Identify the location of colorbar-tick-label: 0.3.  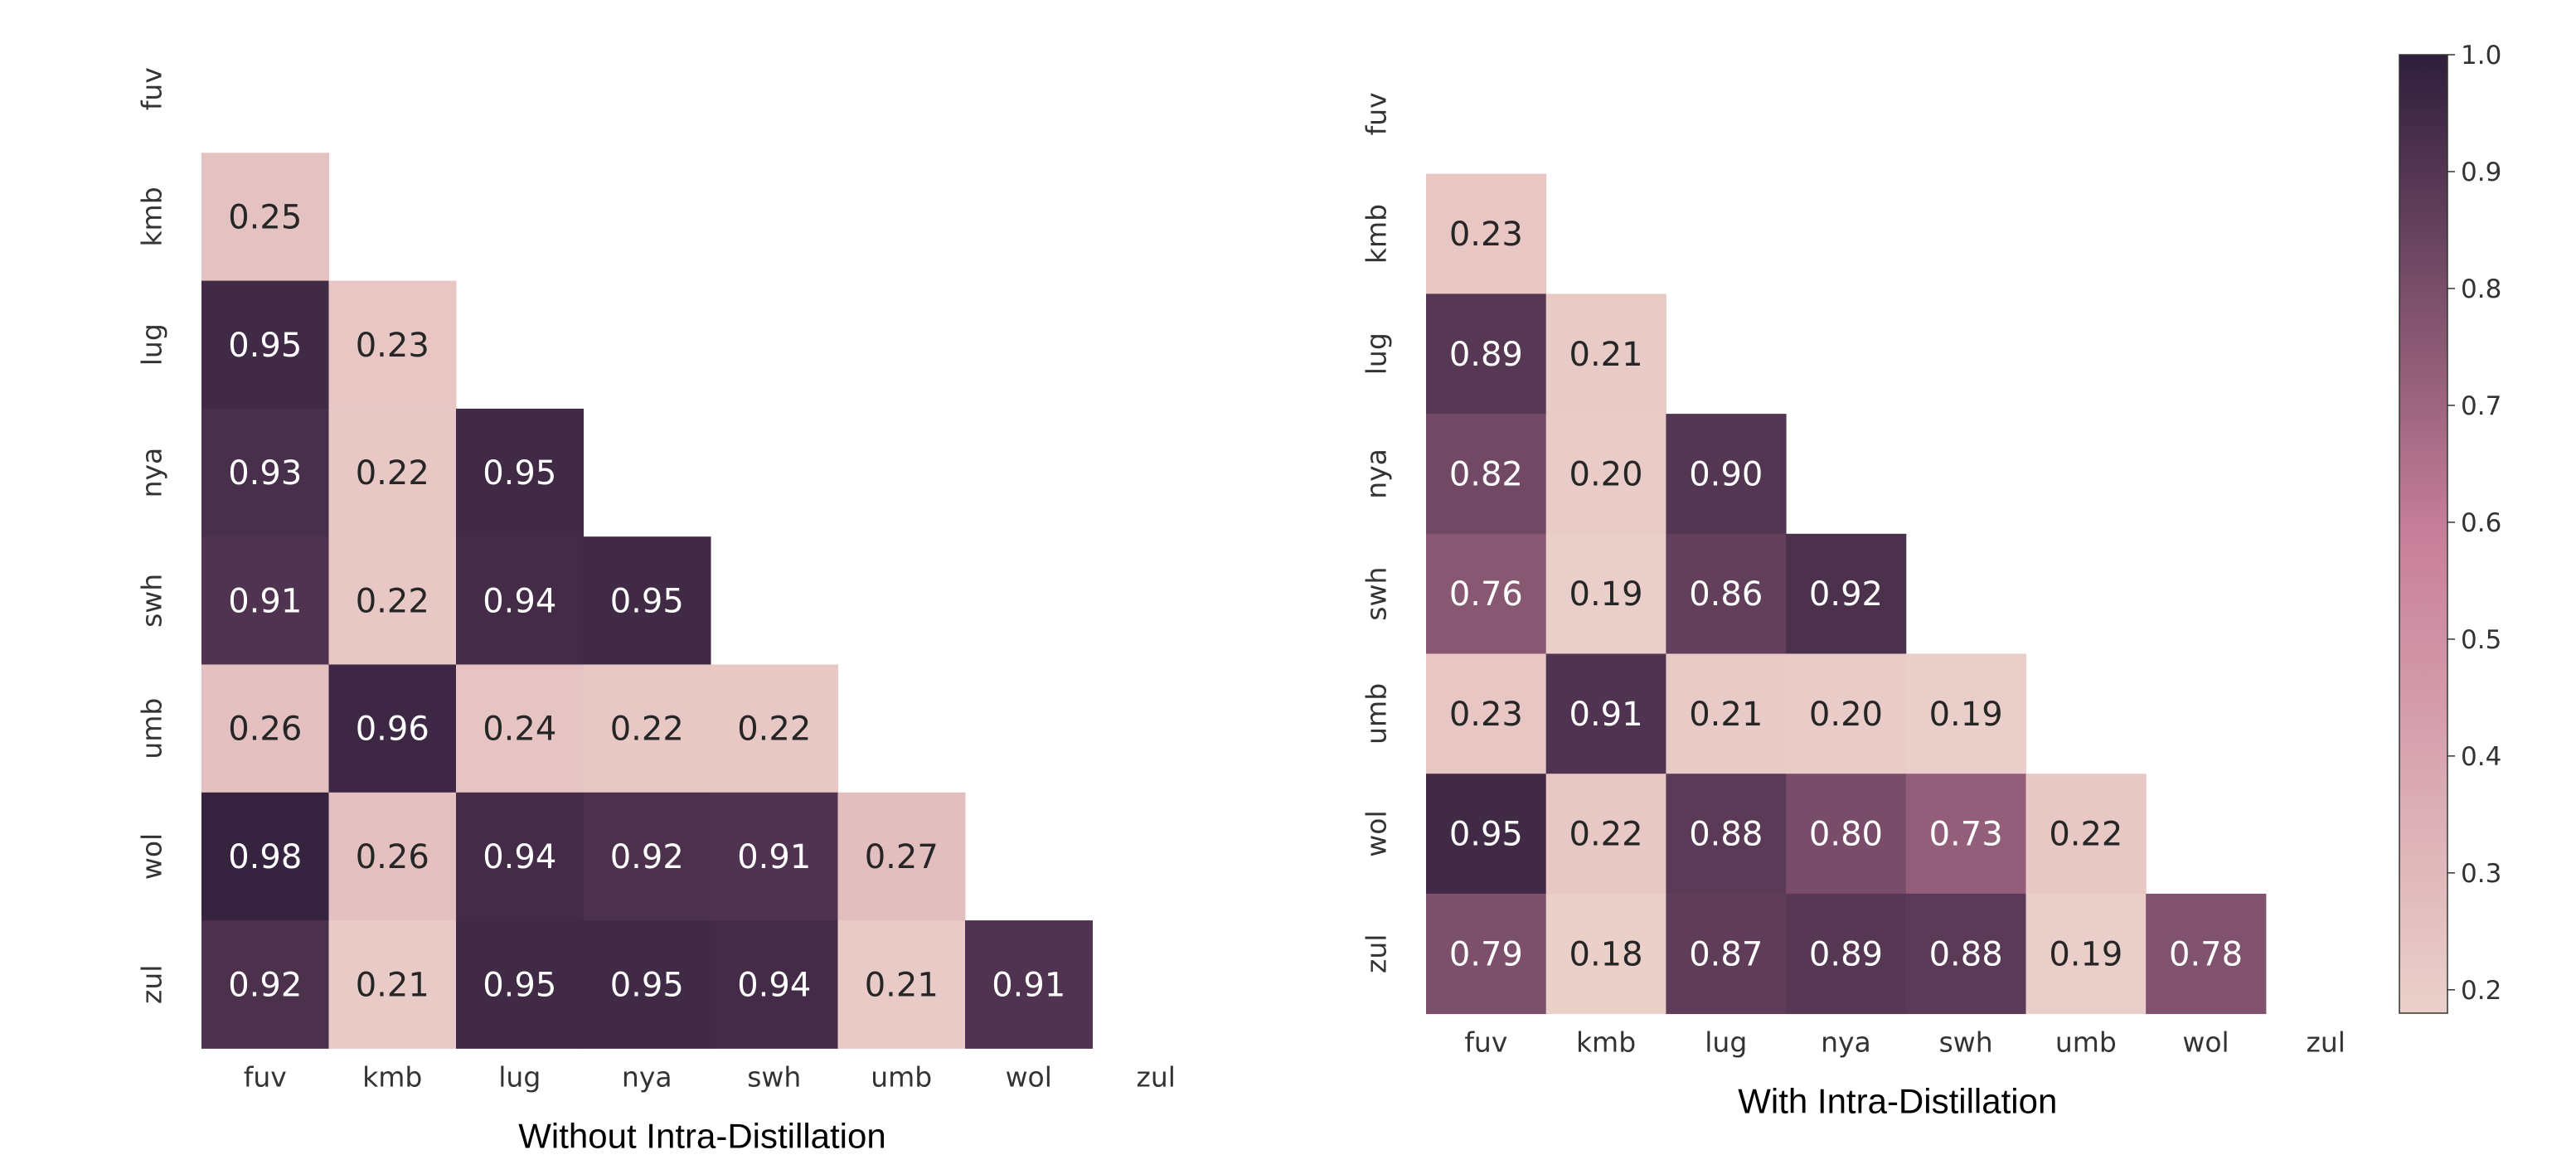
(2481, 874).